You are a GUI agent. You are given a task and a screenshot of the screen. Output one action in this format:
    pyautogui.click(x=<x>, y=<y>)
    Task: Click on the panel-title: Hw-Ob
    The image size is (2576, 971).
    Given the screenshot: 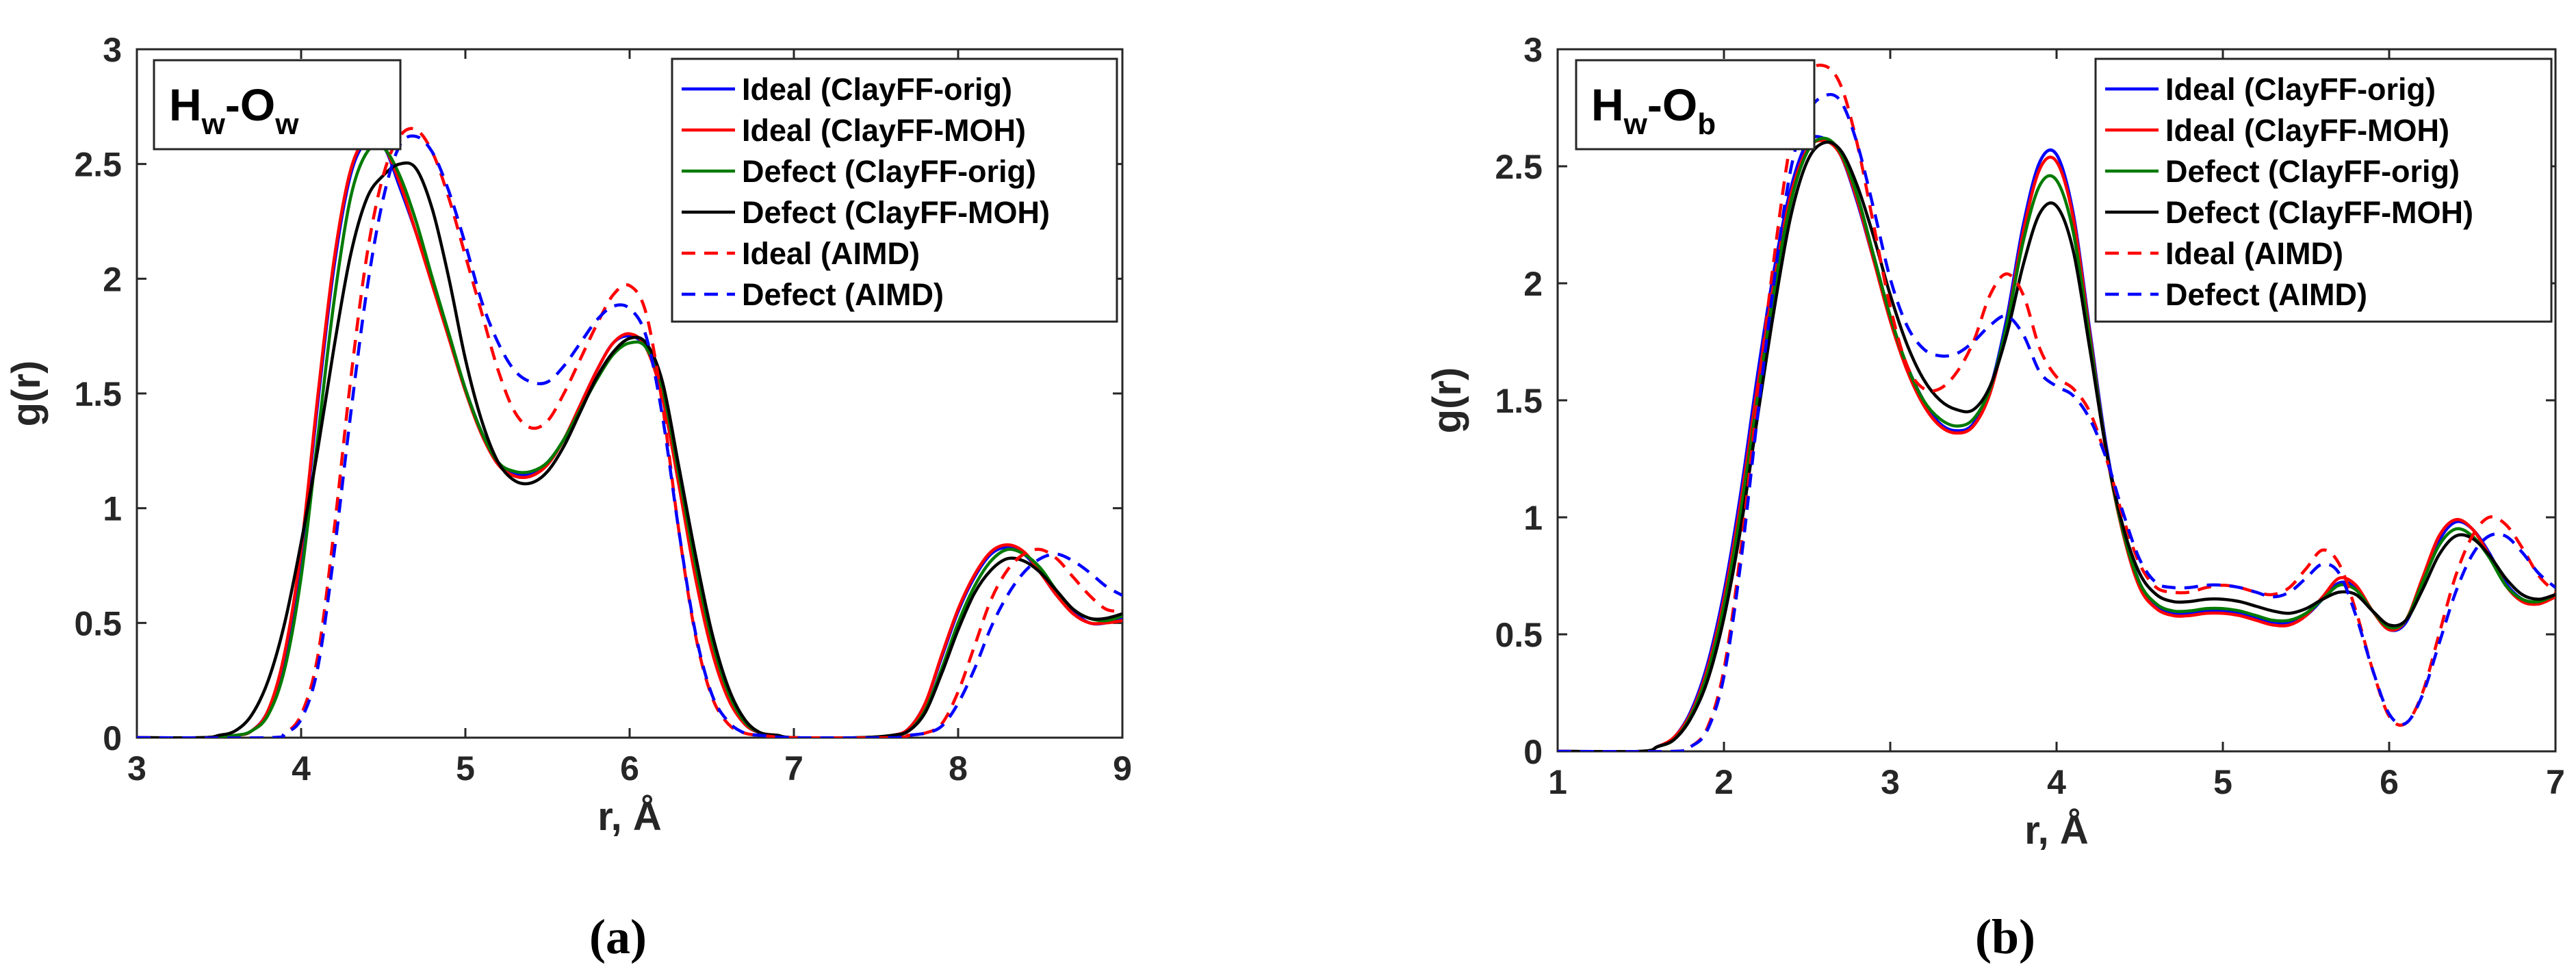 What is the action you would take?
    pyautogui.click(x=1654, y=110)
    